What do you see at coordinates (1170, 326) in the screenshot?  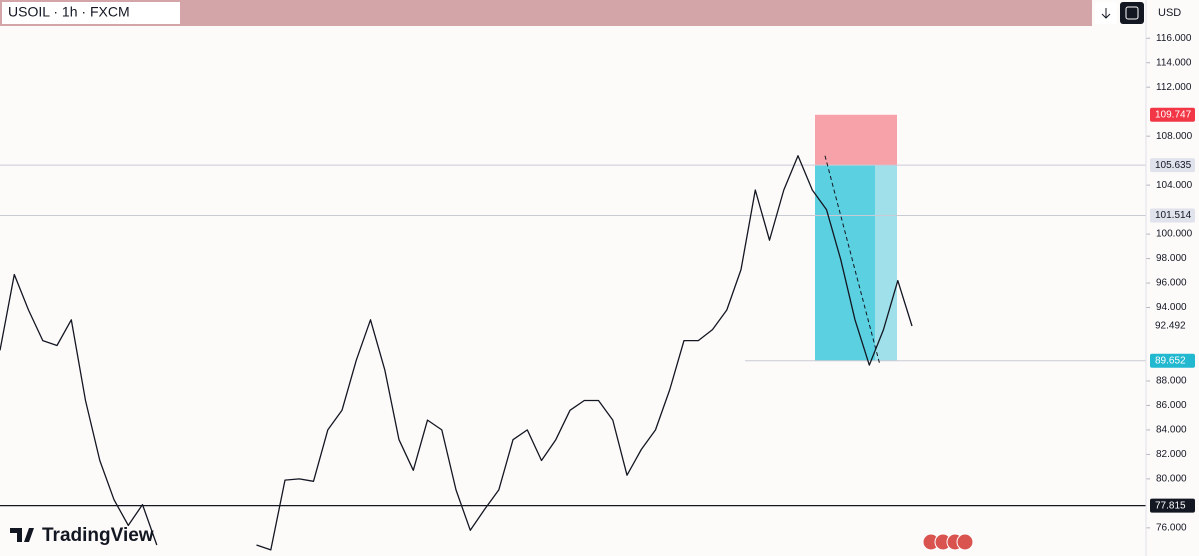 I see `current-price: 92.492` at bounding box center [1170, 326].